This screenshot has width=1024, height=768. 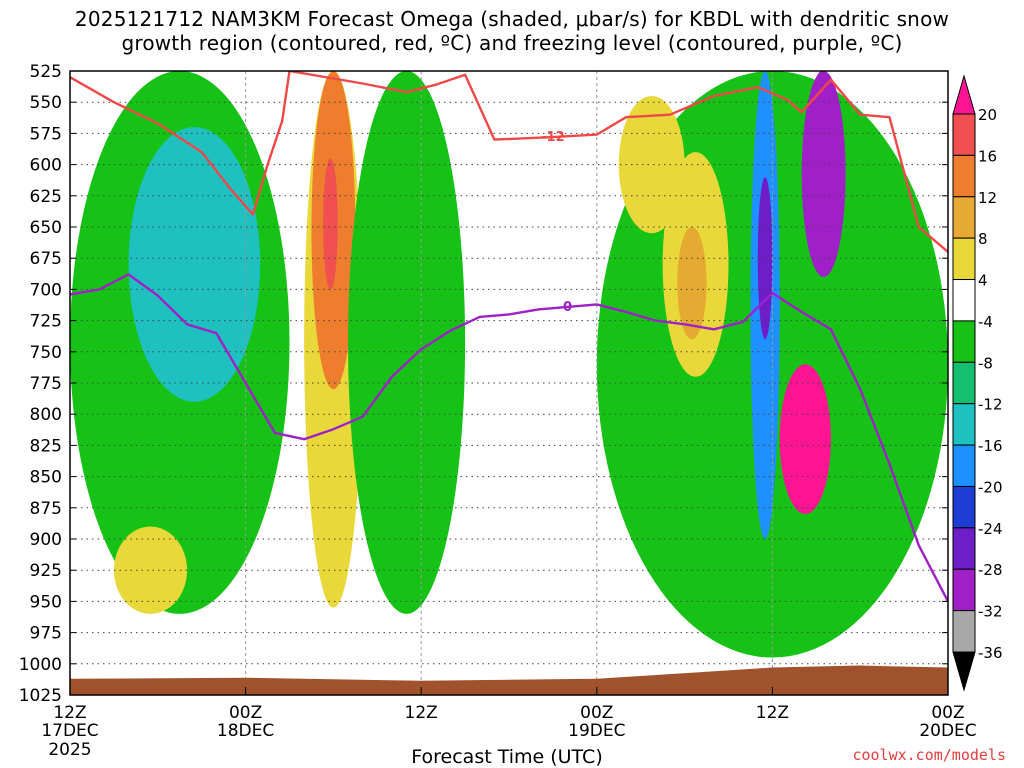 I want to click on y-tick-label: 775, so click(x=46, y=384).